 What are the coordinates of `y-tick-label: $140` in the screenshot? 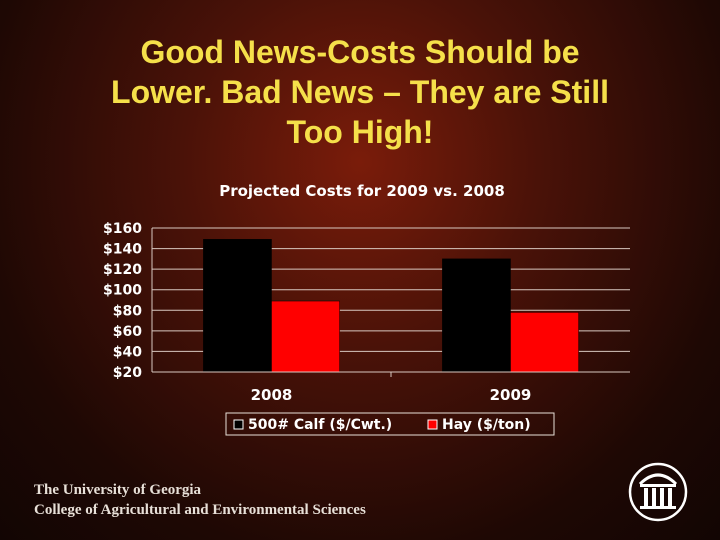 It's located at (122, 250).